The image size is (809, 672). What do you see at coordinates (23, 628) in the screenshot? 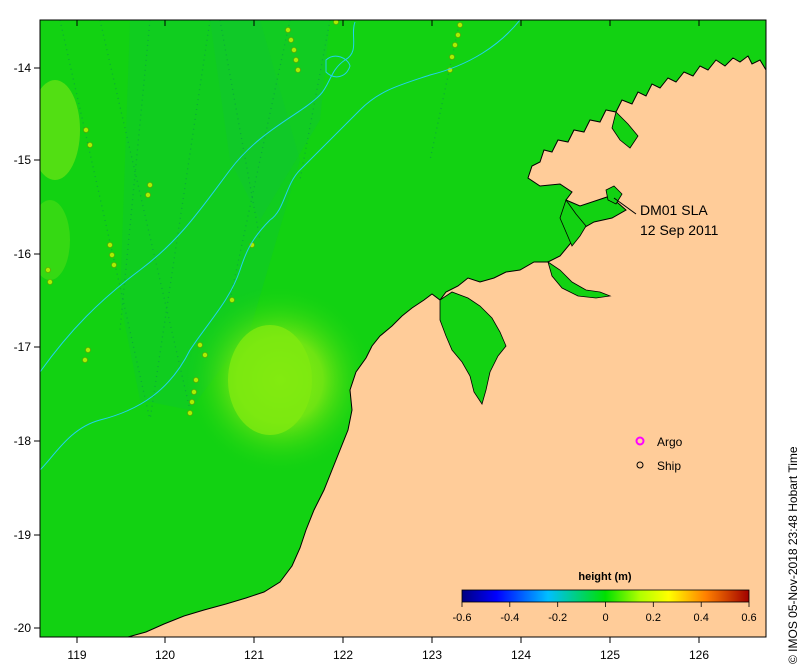
I see `lat-tick-label: -20` at bounding box center [23, 628].